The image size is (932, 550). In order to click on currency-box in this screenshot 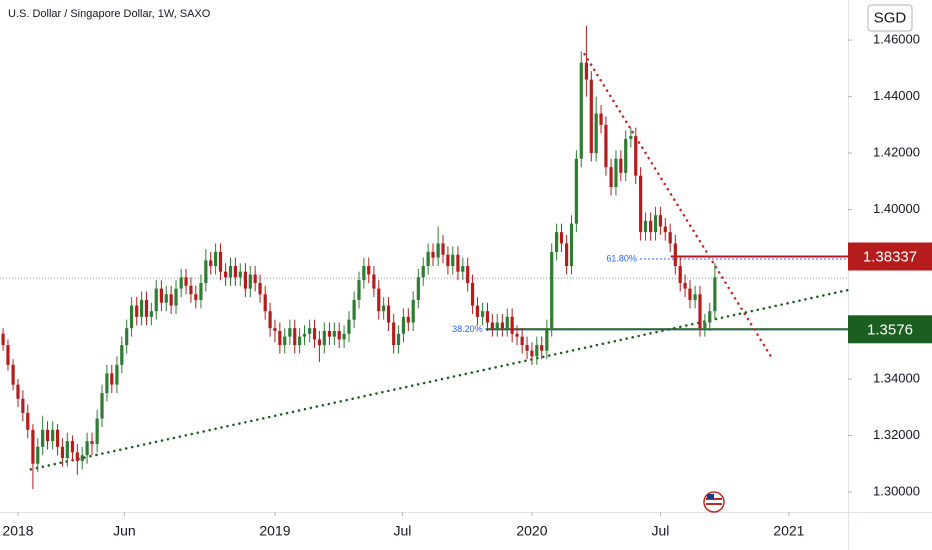, I will do `click(890, 18)`.